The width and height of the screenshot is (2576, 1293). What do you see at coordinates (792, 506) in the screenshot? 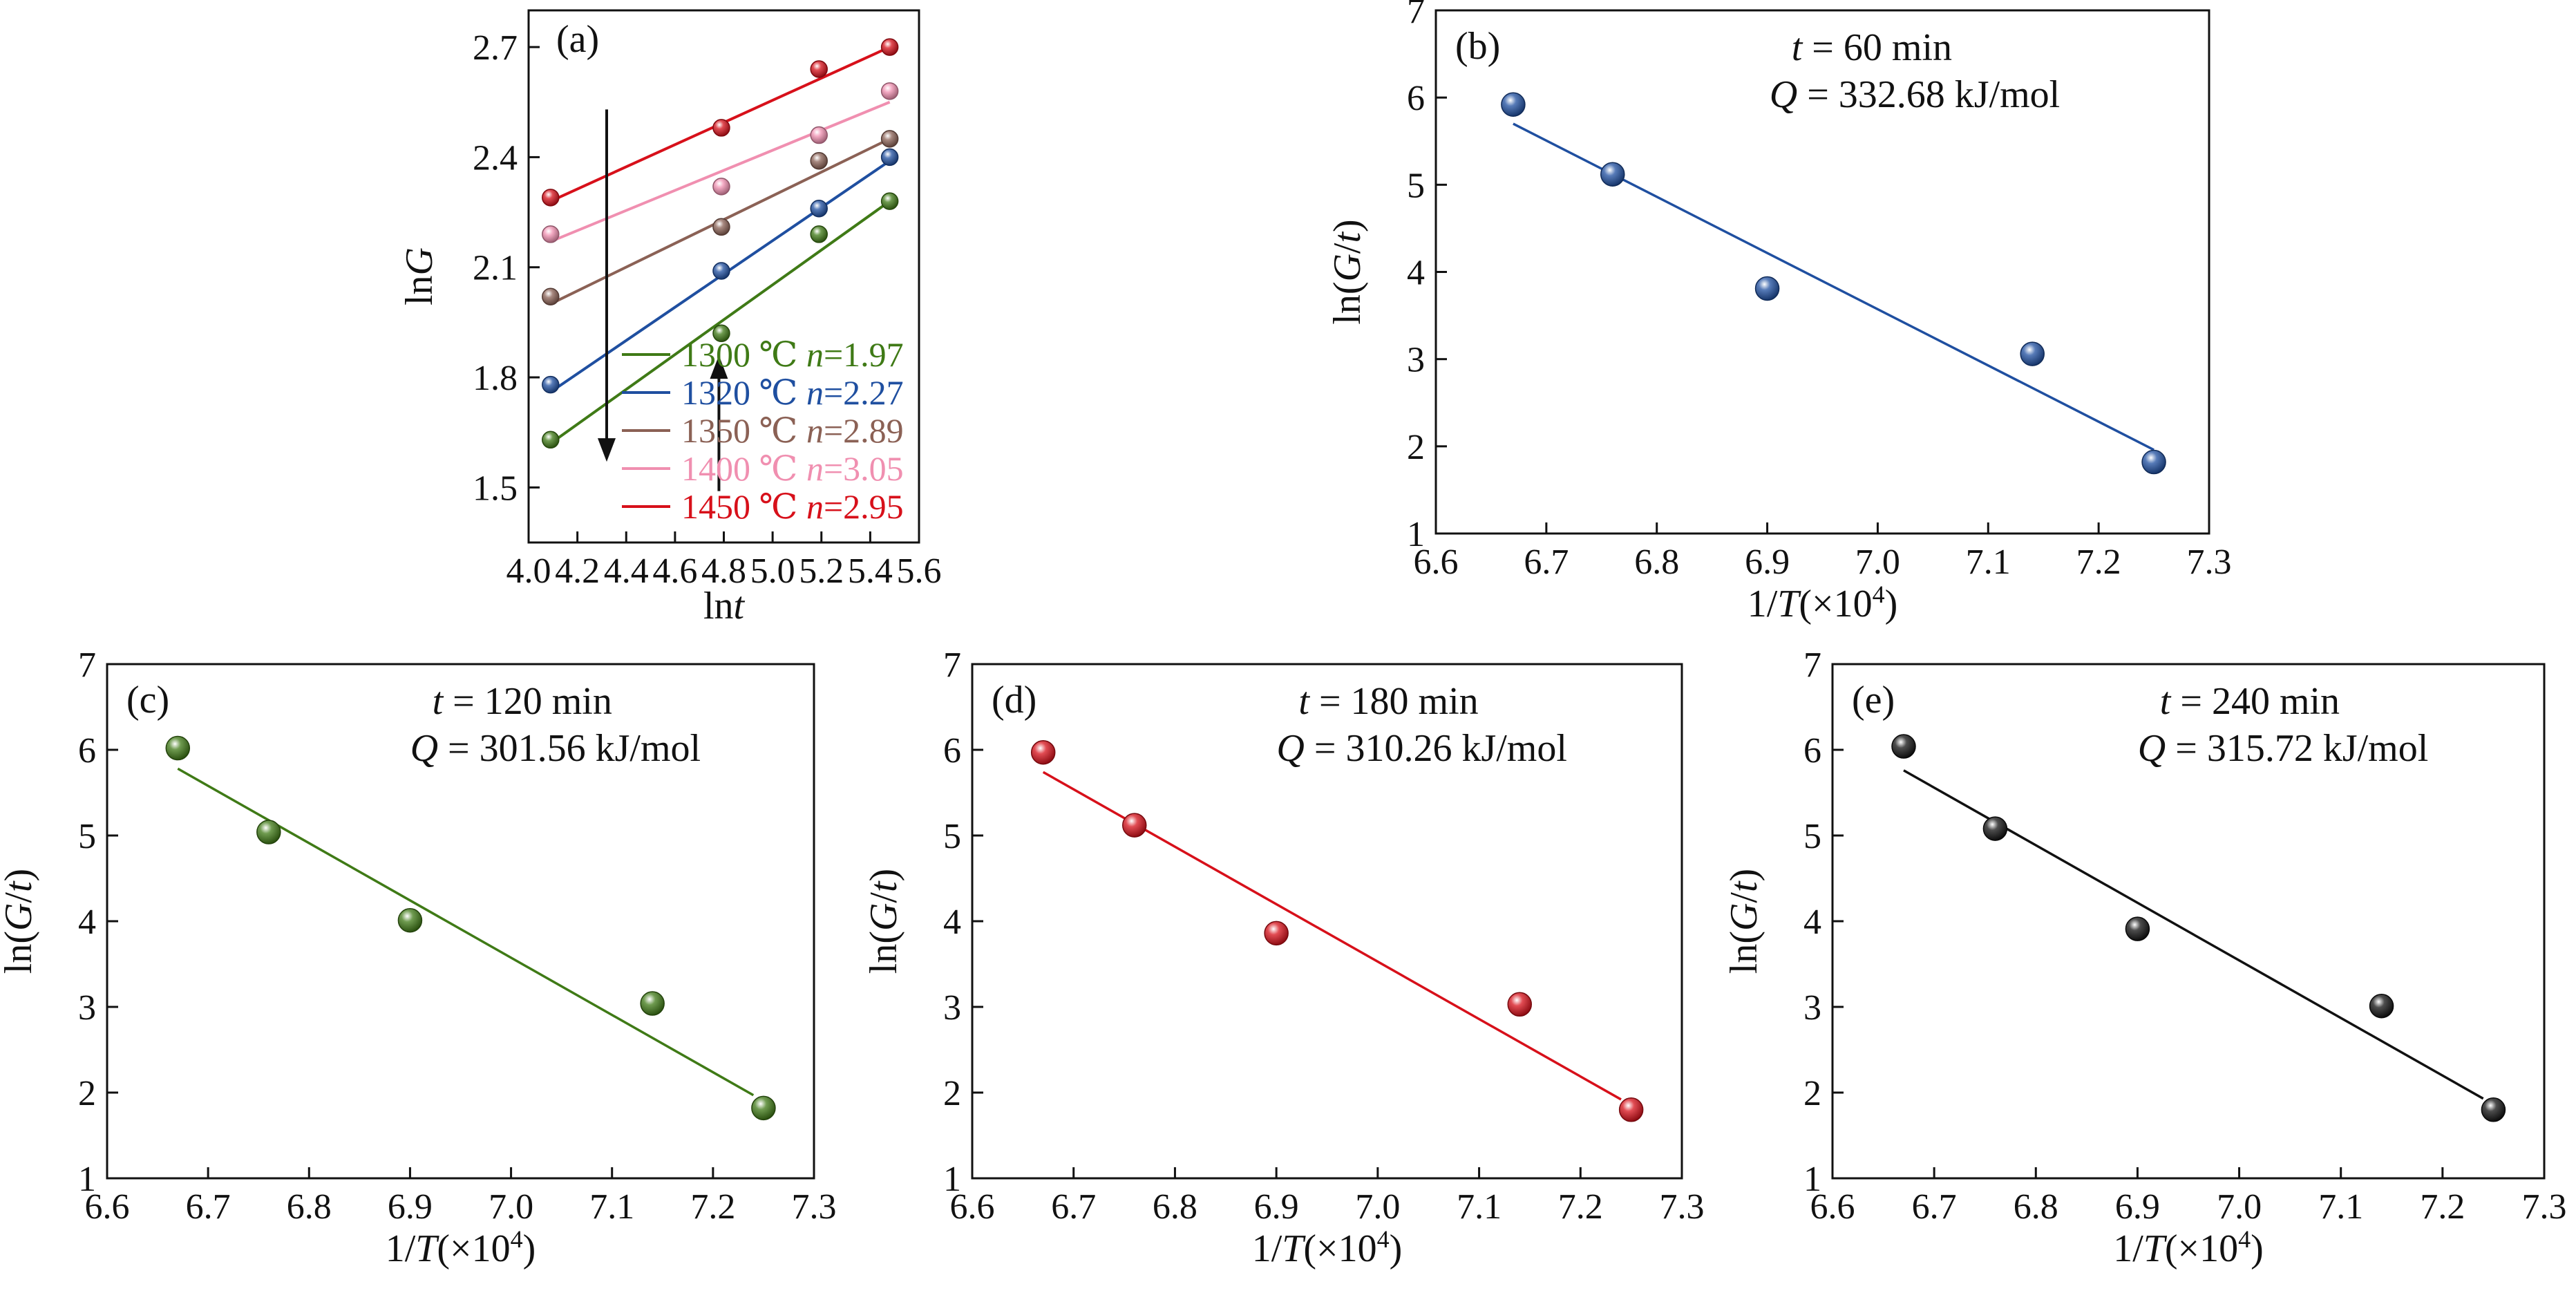
I see `legend-entry: 1450 ℃ n=2.95` at bounding box center [792, 506].